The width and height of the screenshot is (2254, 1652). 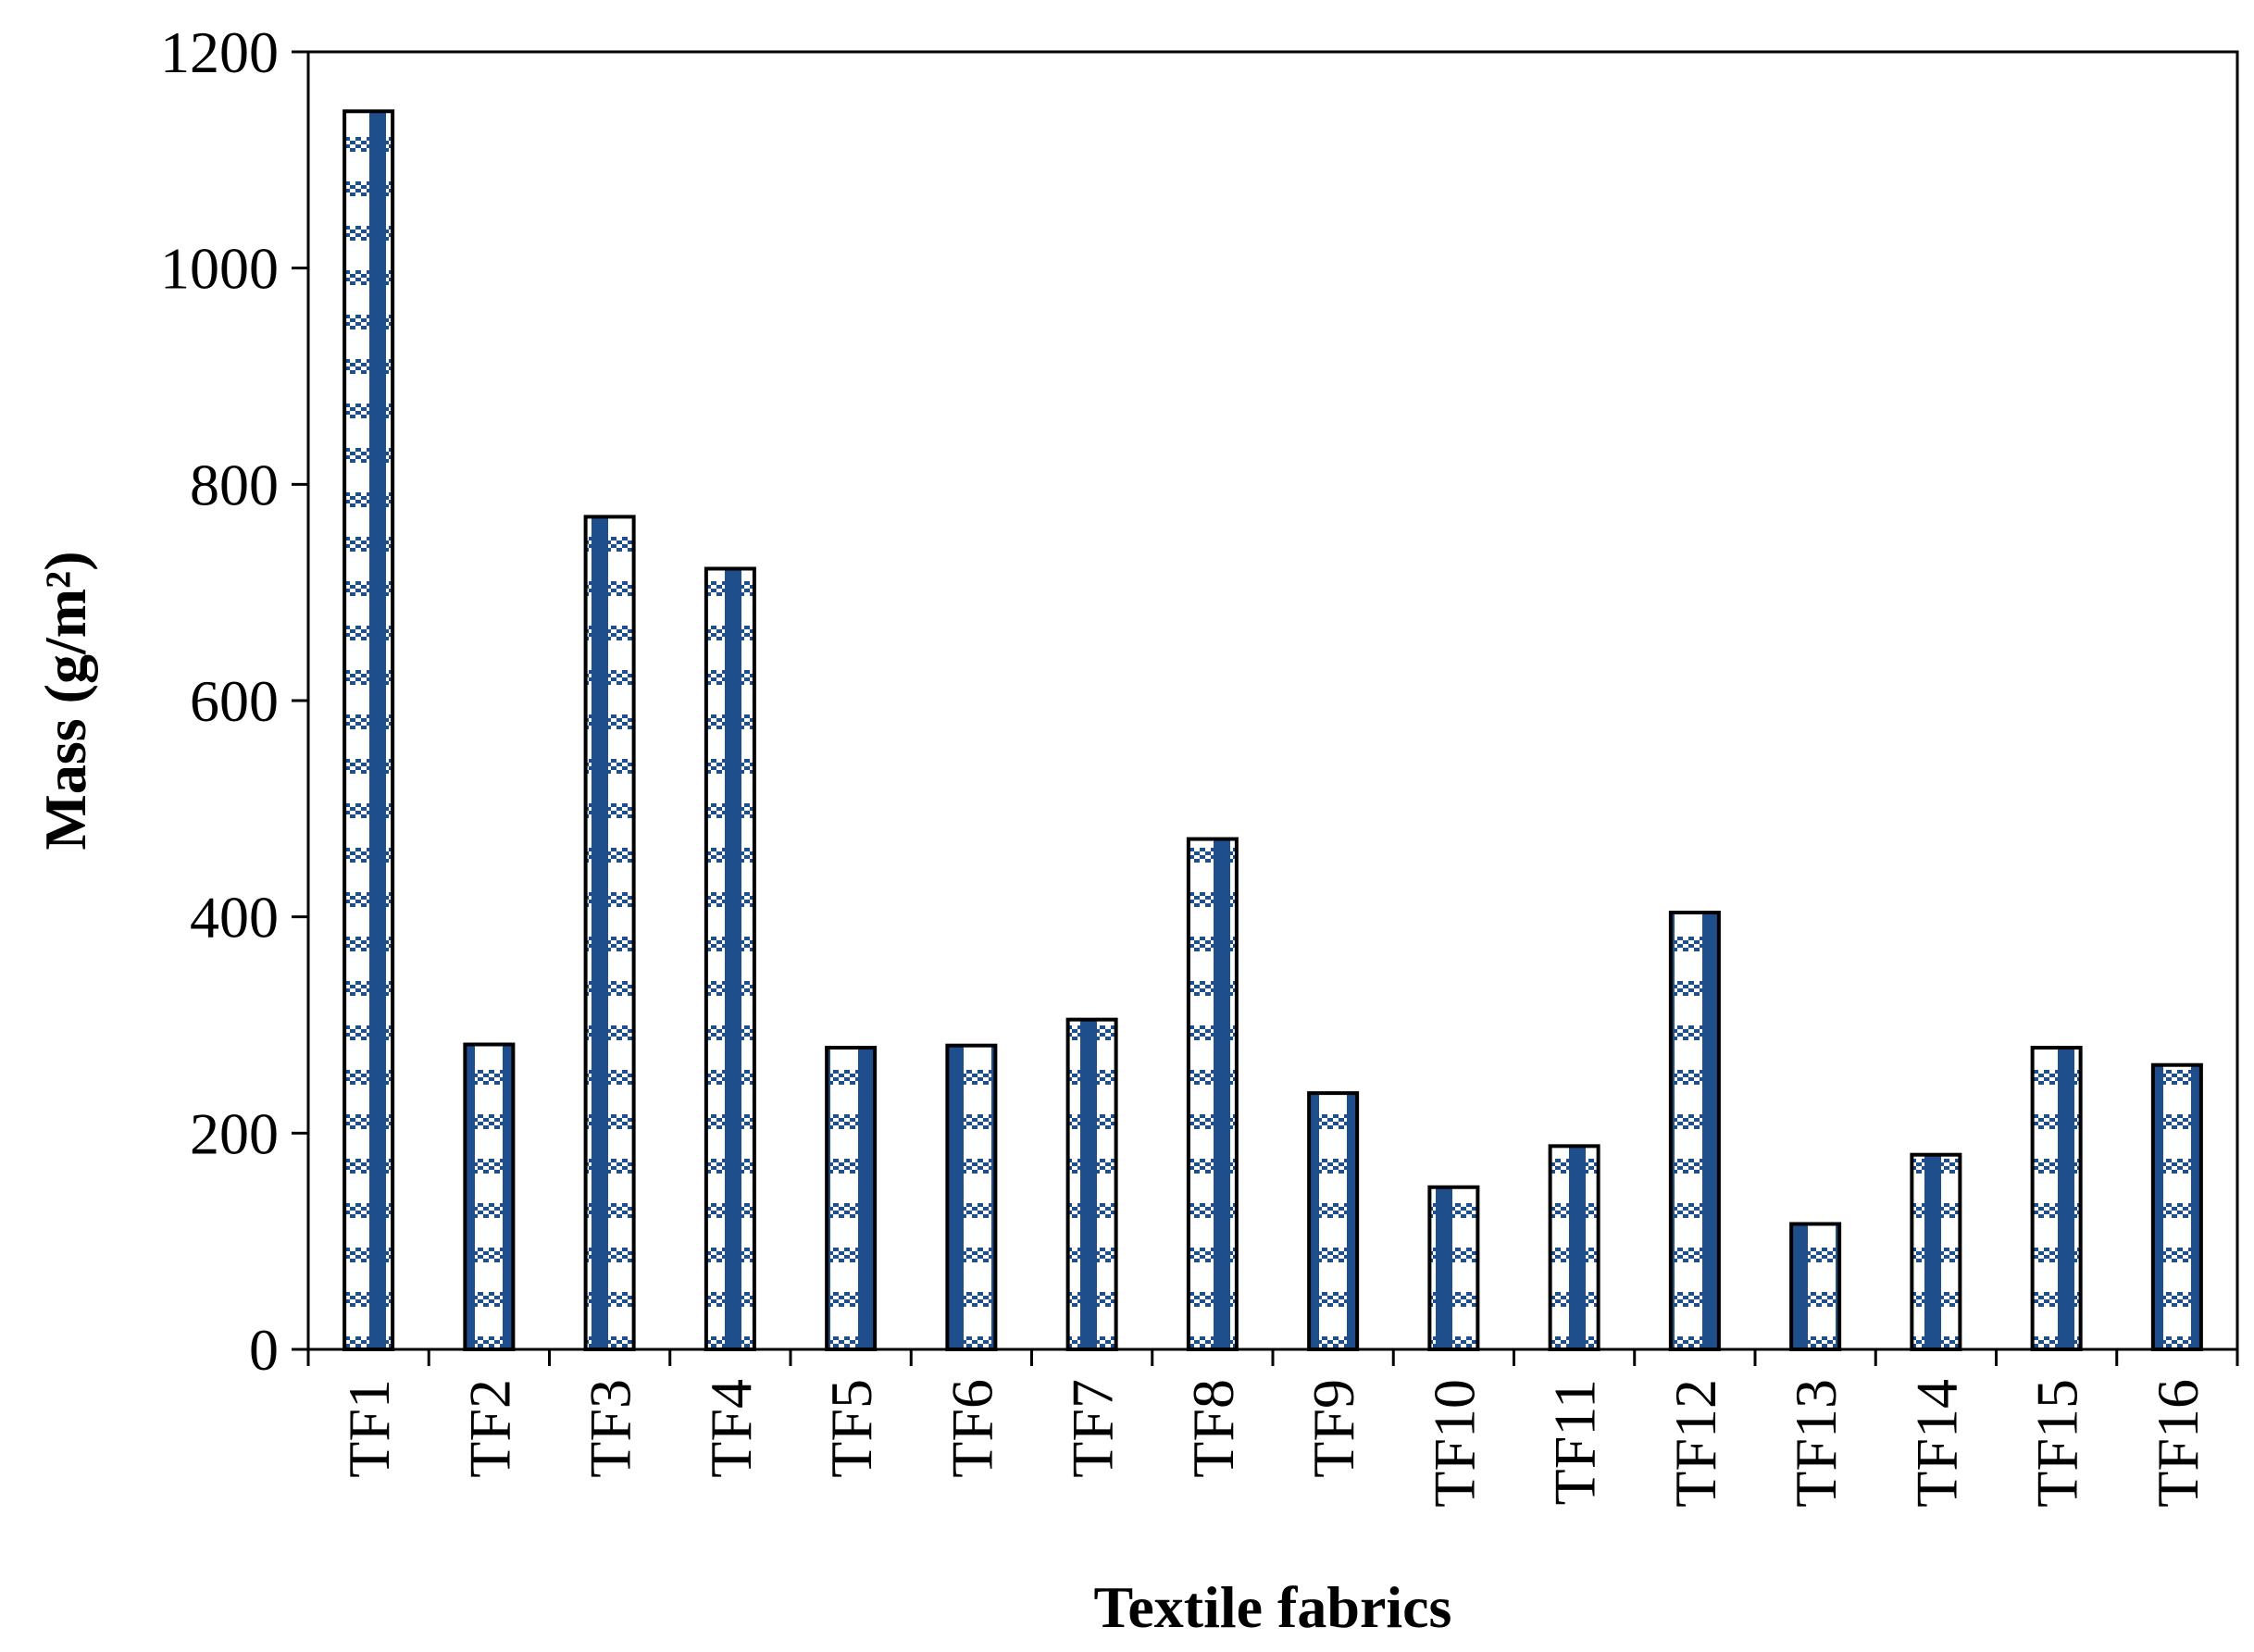 I want to click on y-tick-label: 600, so click(x=235, y=701).